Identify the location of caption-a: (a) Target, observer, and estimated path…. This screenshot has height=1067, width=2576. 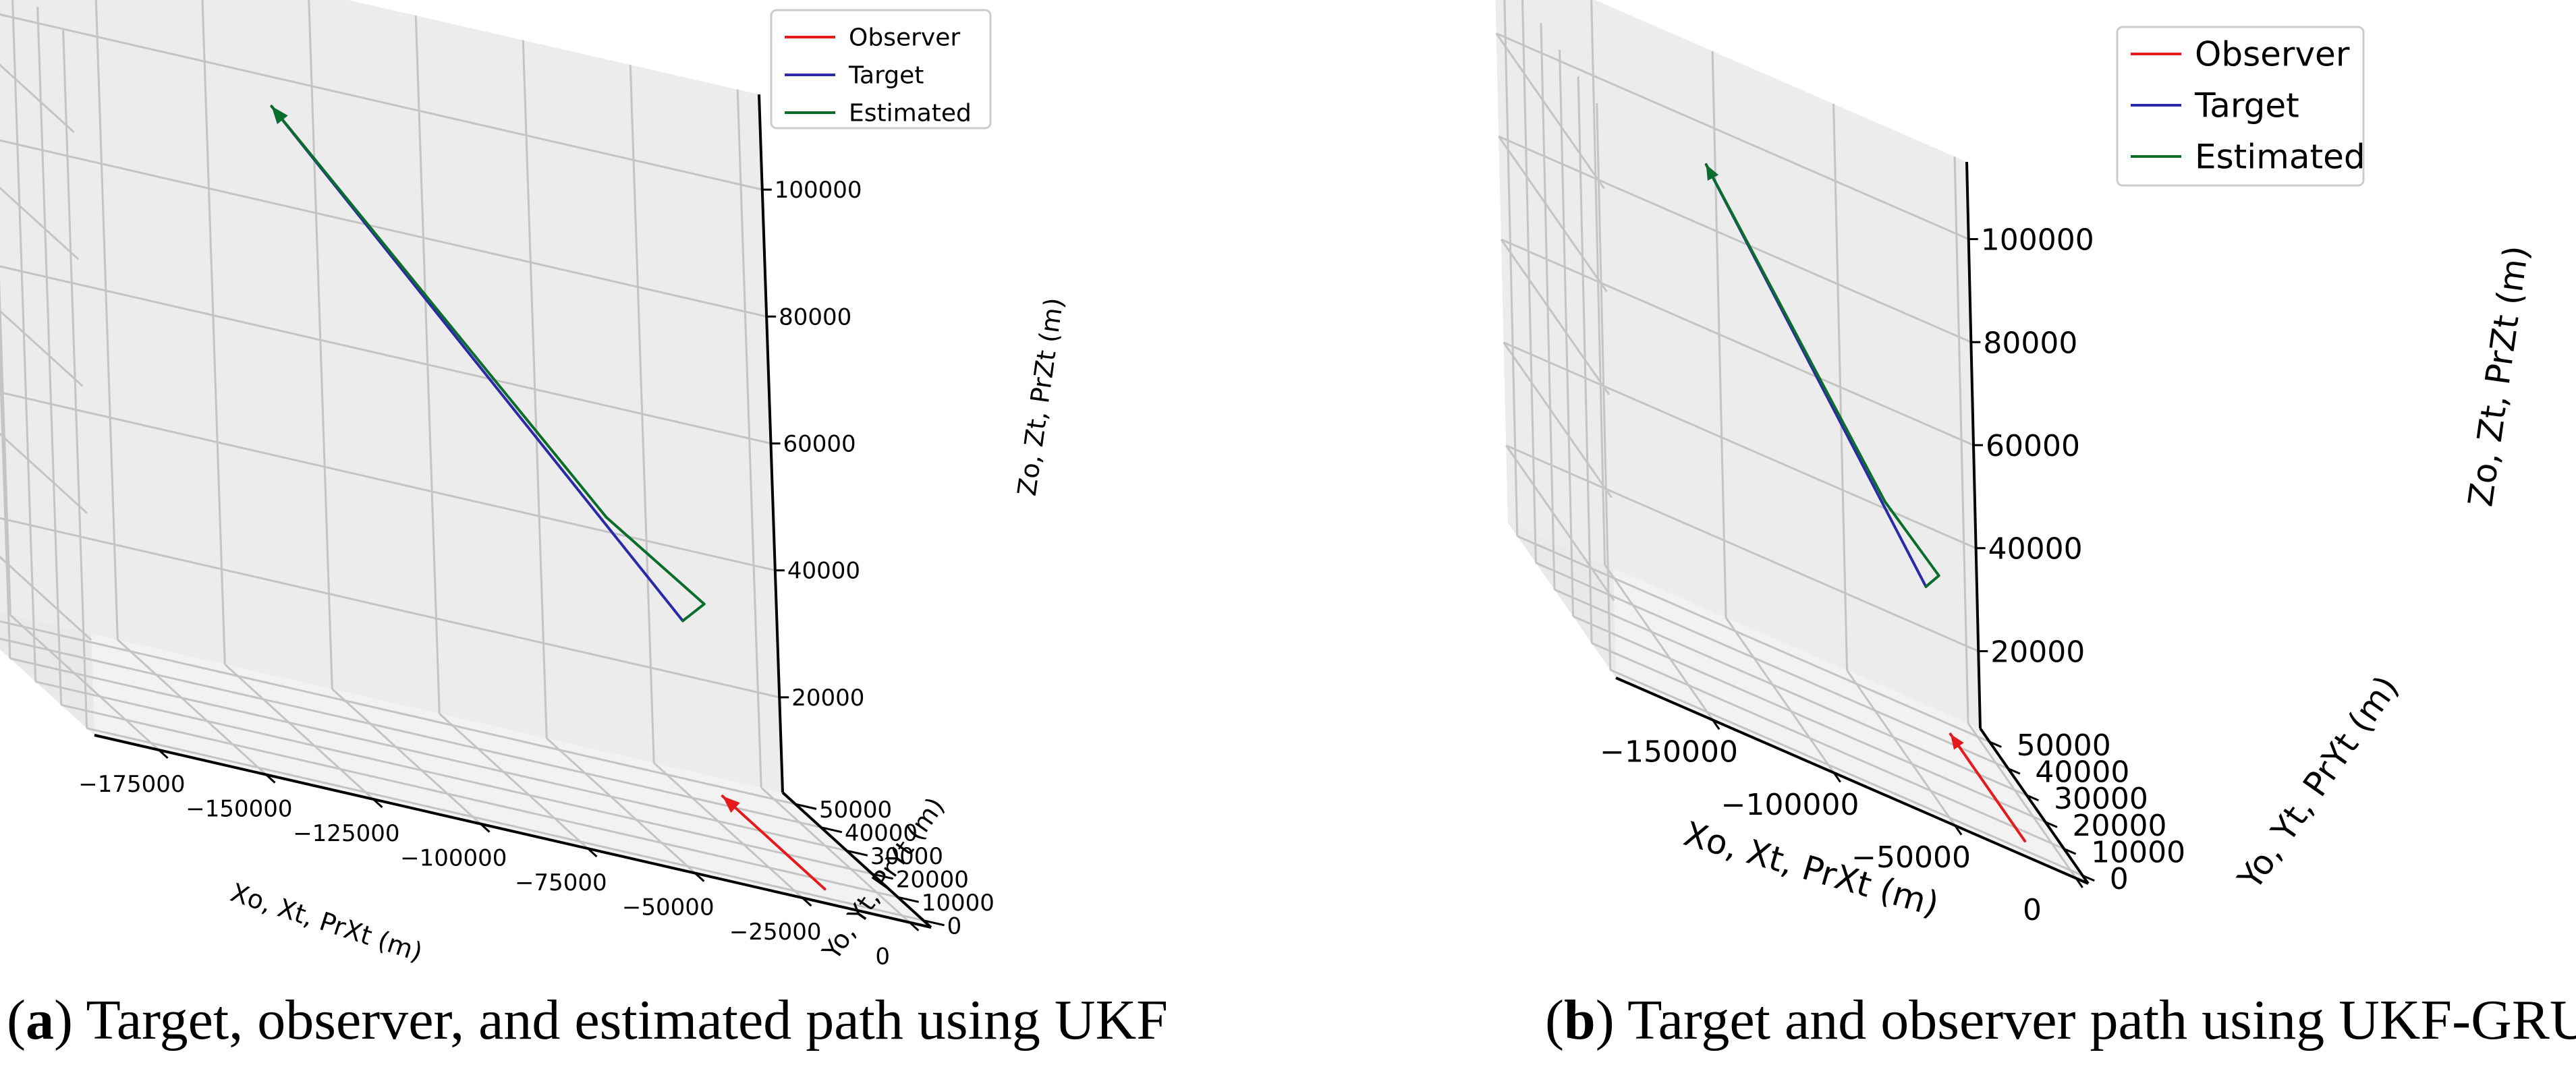
(587, 1020).